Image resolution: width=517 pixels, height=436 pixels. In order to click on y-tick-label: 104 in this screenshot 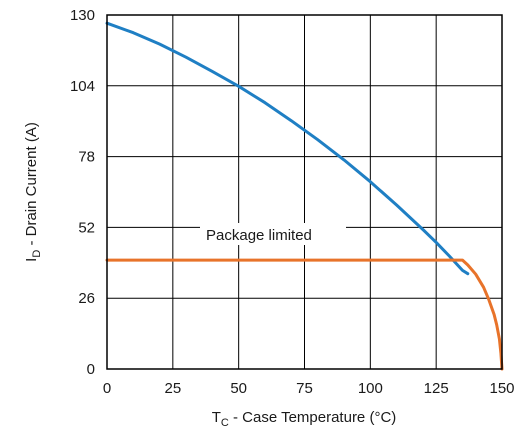, I will do `click(82, 86)`.